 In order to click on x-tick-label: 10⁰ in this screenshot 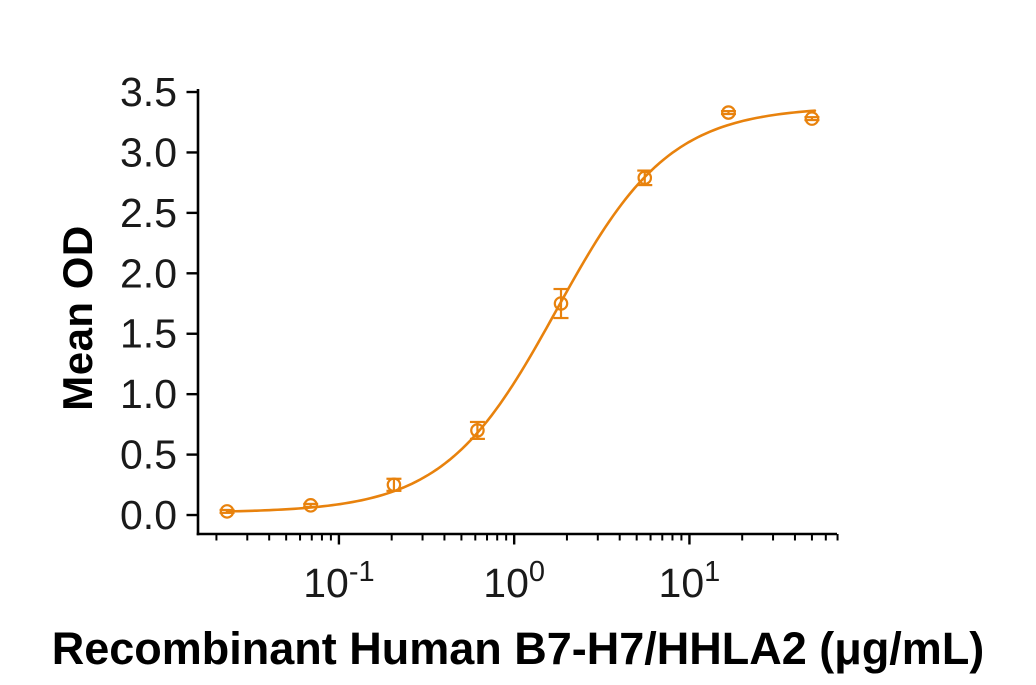, I will do `click(514, 581)`.